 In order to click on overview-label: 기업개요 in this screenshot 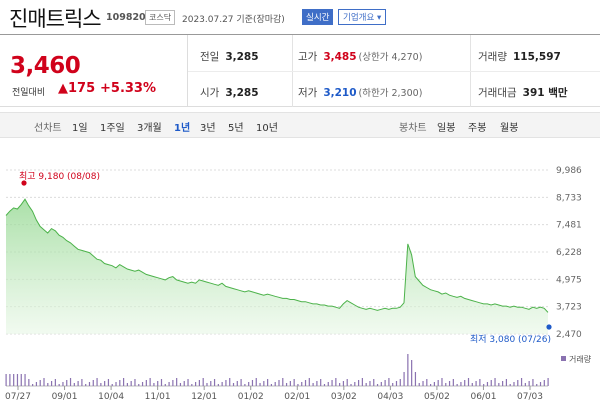, I will do `click(359, 18)`.